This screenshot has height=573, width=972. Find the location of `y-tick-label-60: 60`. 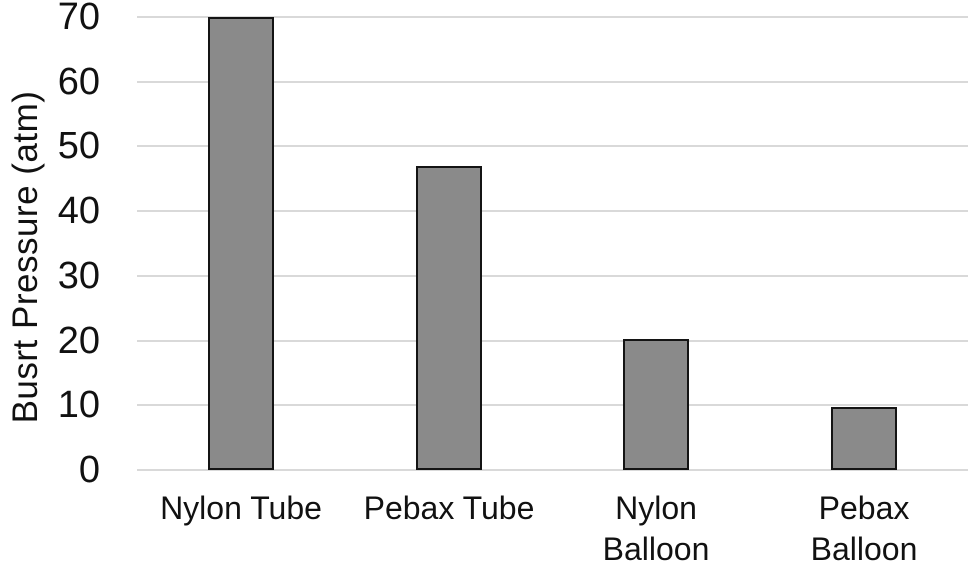

y-tick-label-60: 60 is located at coordinates (78, 82).